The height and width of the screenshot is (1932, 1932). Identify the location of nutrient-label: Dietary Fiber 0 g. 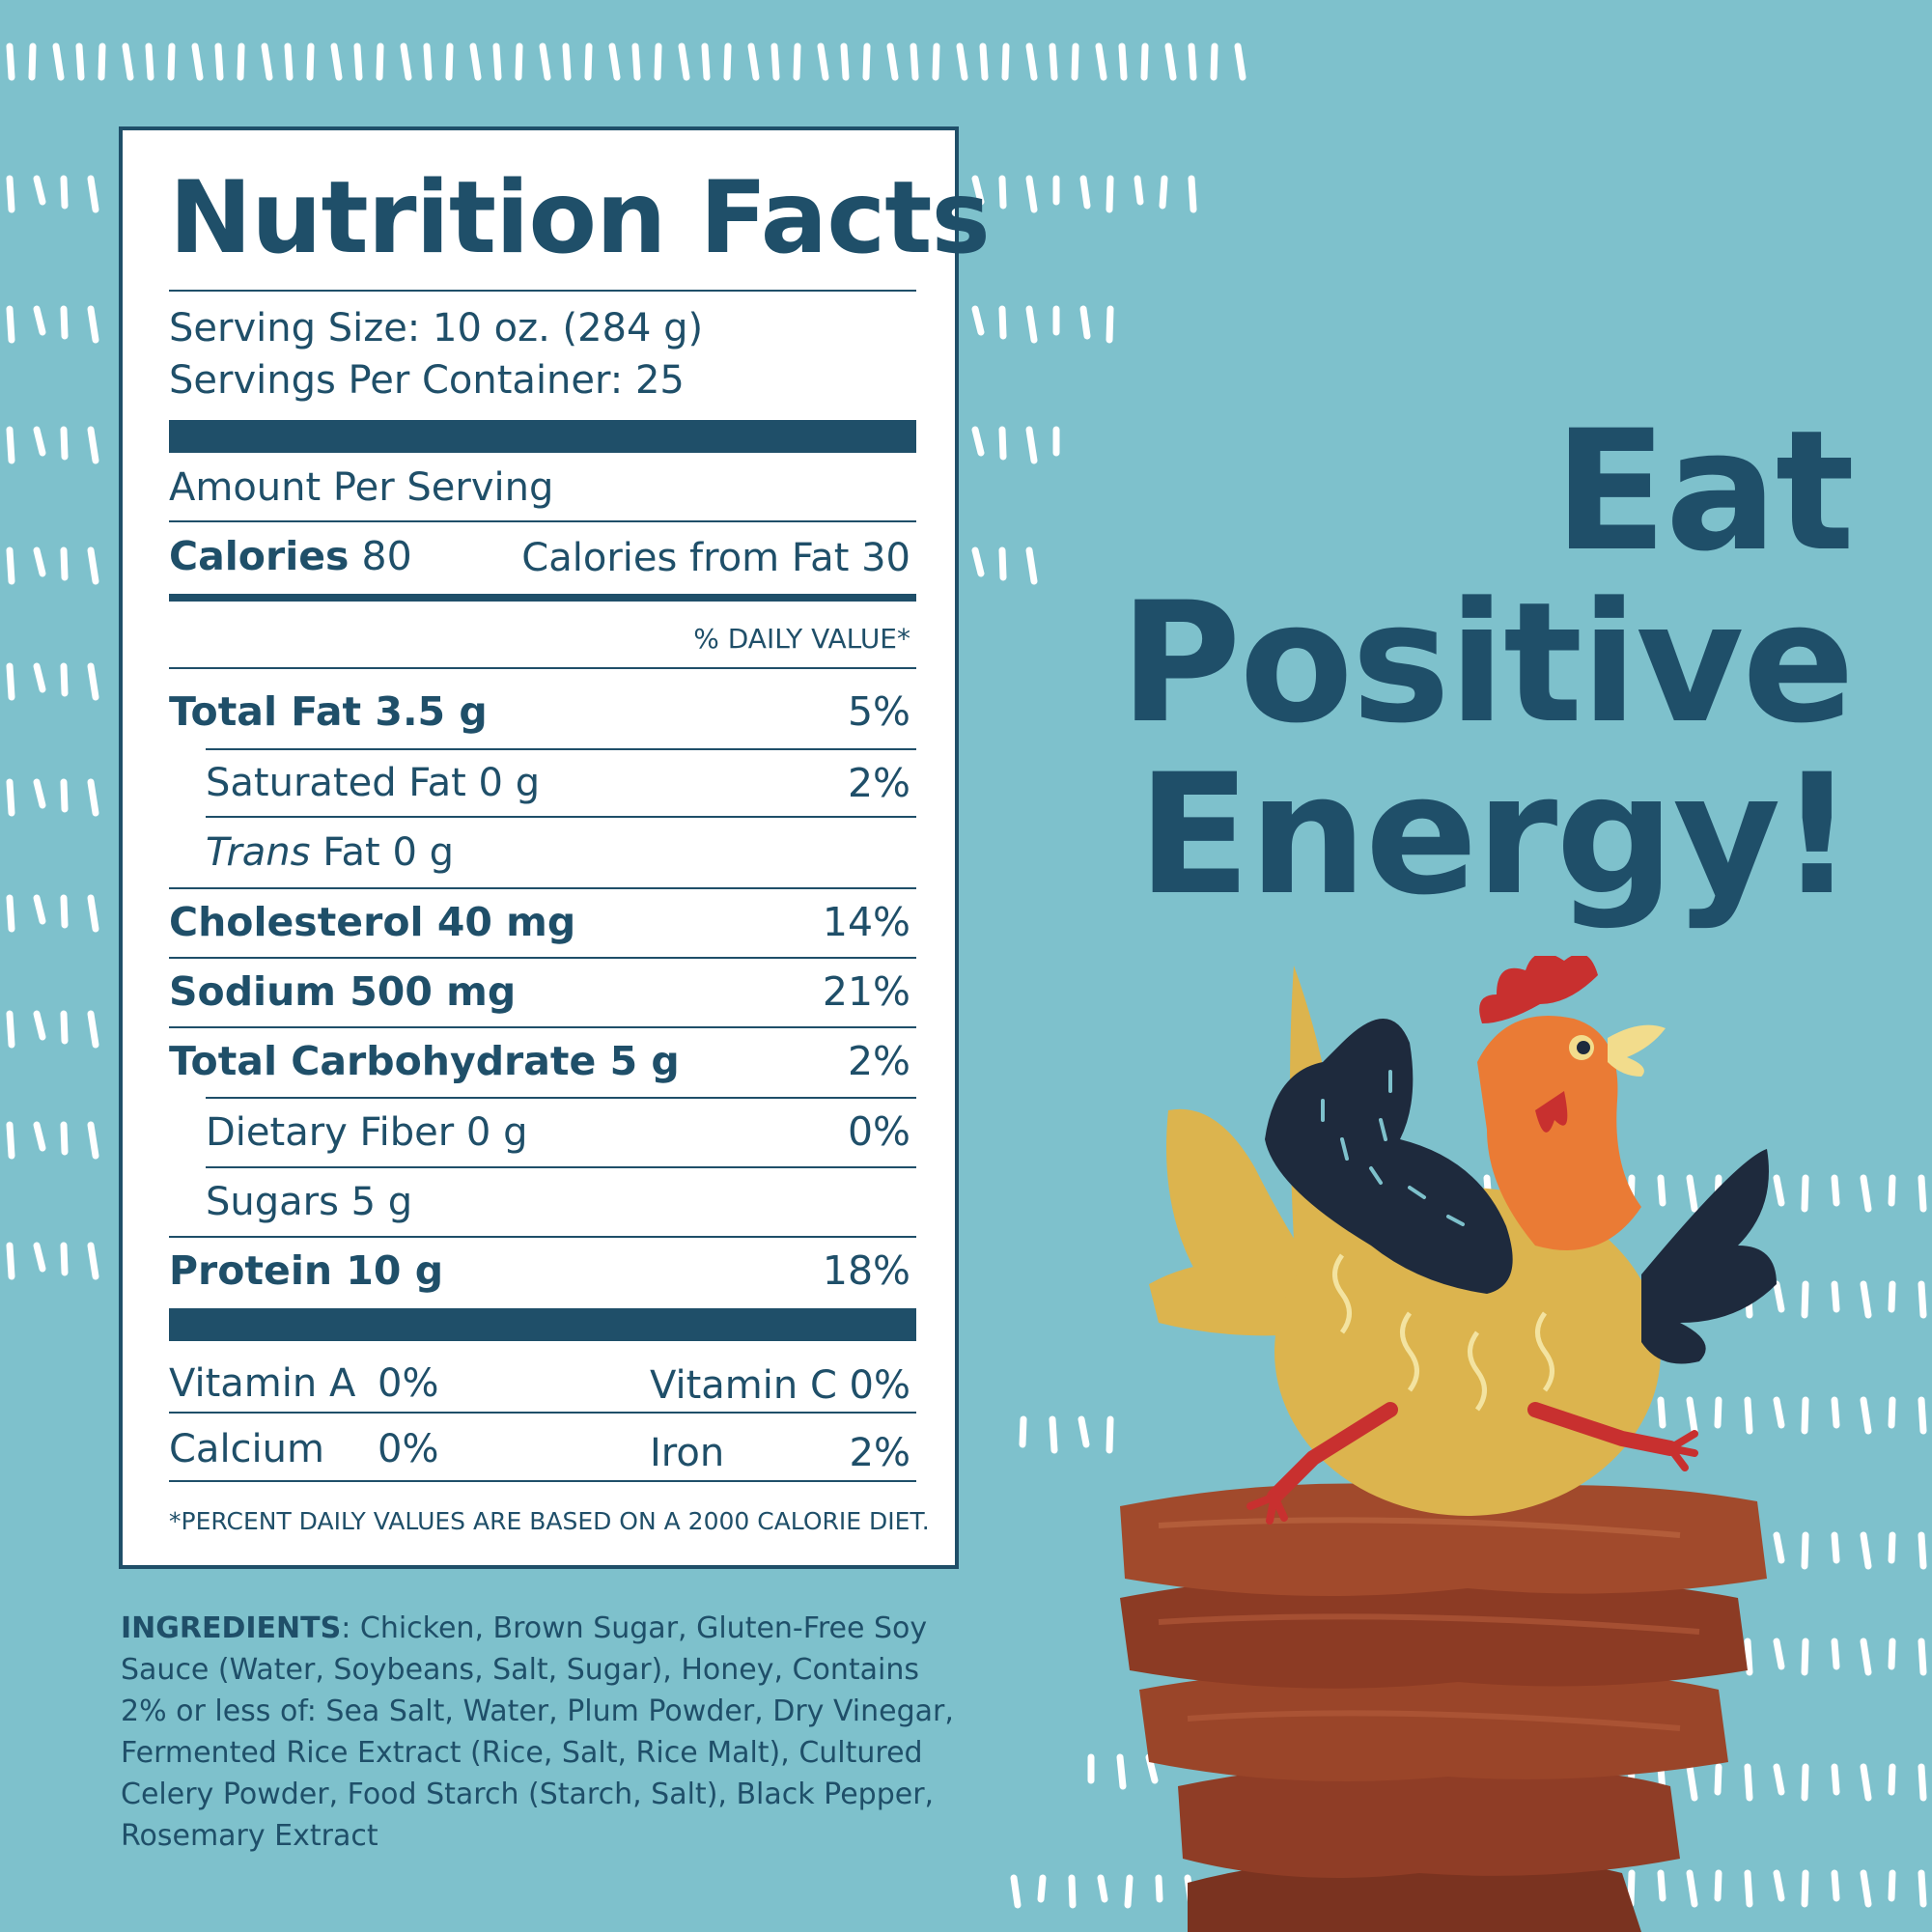
(367, 1133).